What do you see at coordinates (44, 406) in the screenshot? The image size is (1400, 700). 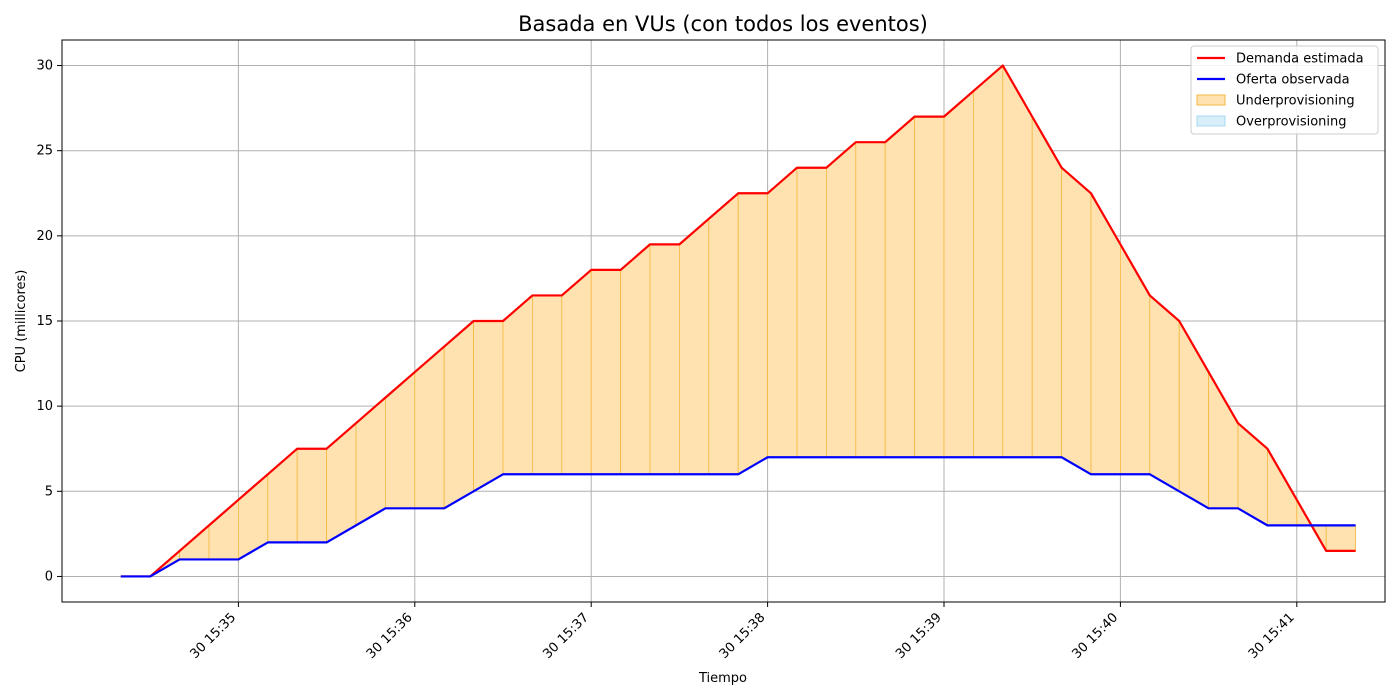 I see `y-tick-label: 10` at bounding box center [44, 406].